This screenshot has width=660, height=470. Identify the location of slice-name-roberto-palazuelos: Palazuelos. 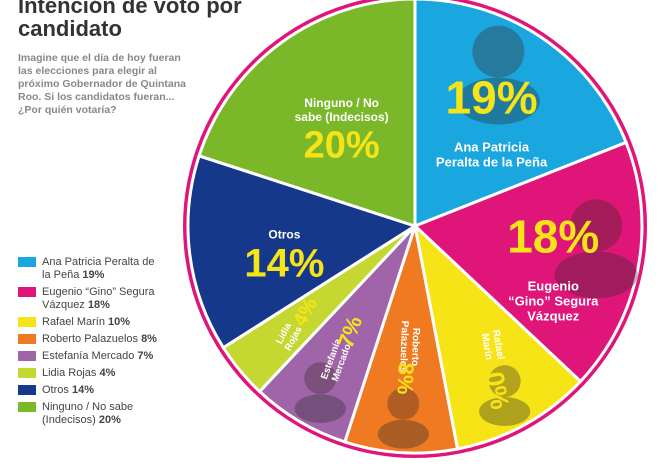
(403, 347).